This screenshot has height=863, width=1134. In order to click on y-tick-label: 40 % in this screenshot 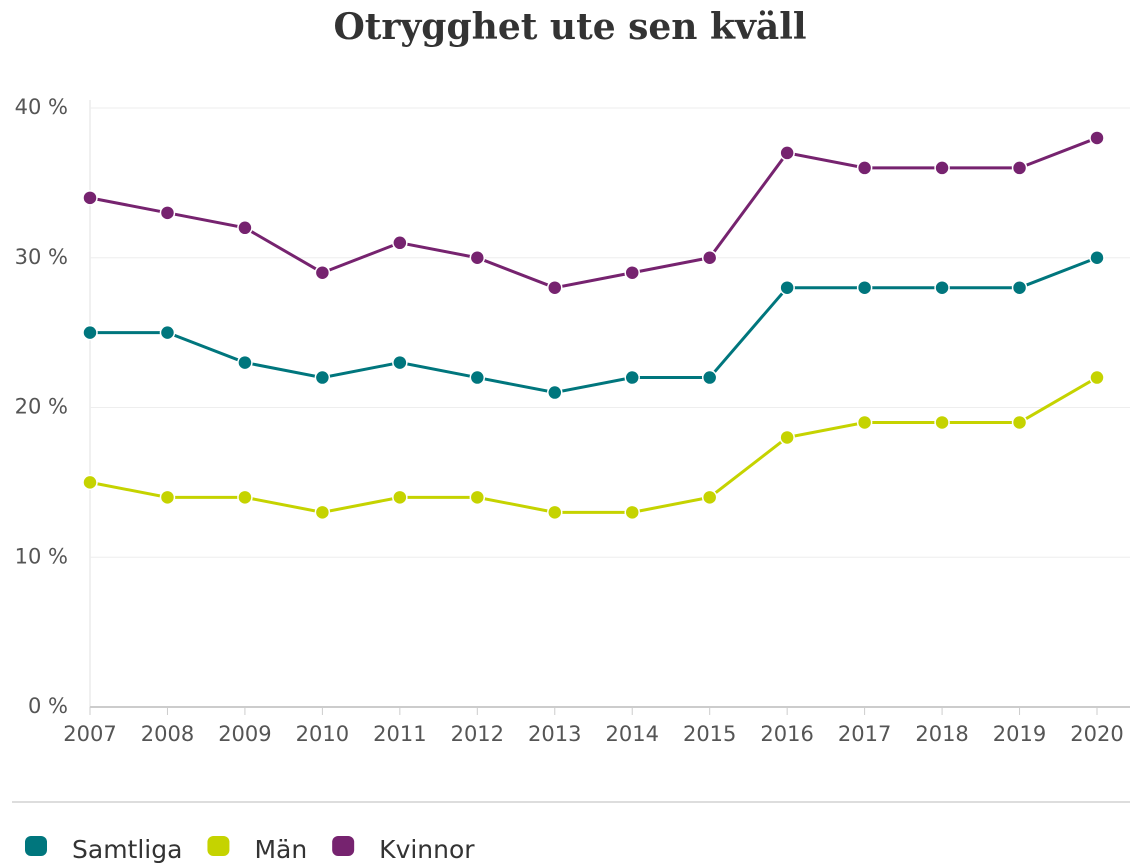, I will do `click(41, 107)`.